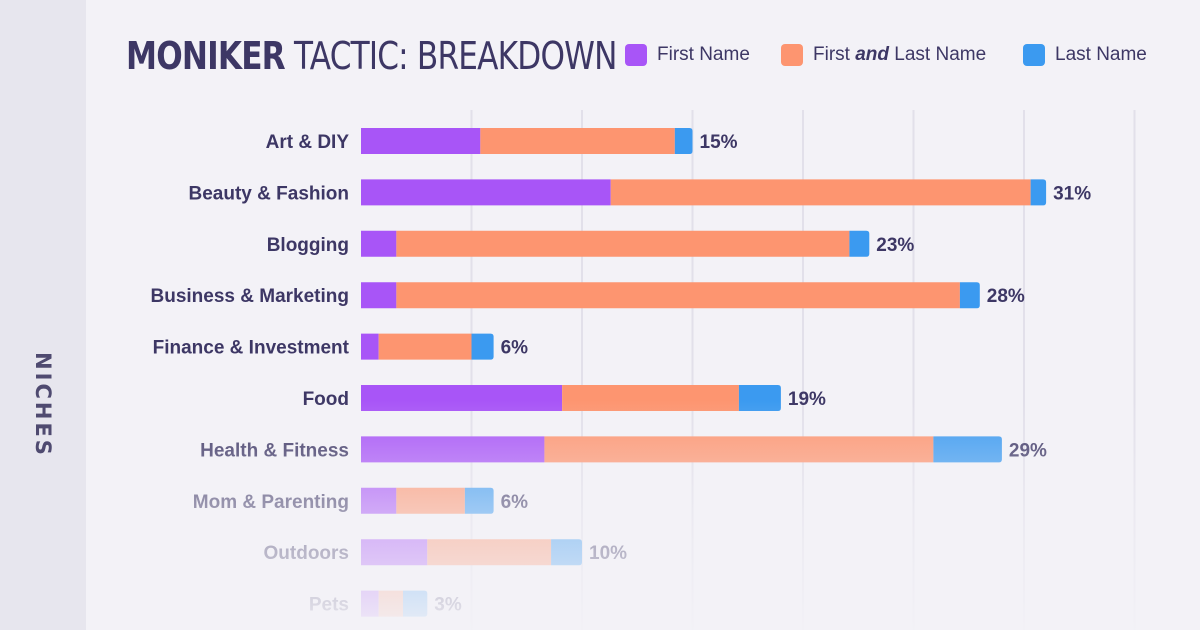 This screenshot has height=630, width=1200. I want to click on total-label: 19%, so click(807, 399).